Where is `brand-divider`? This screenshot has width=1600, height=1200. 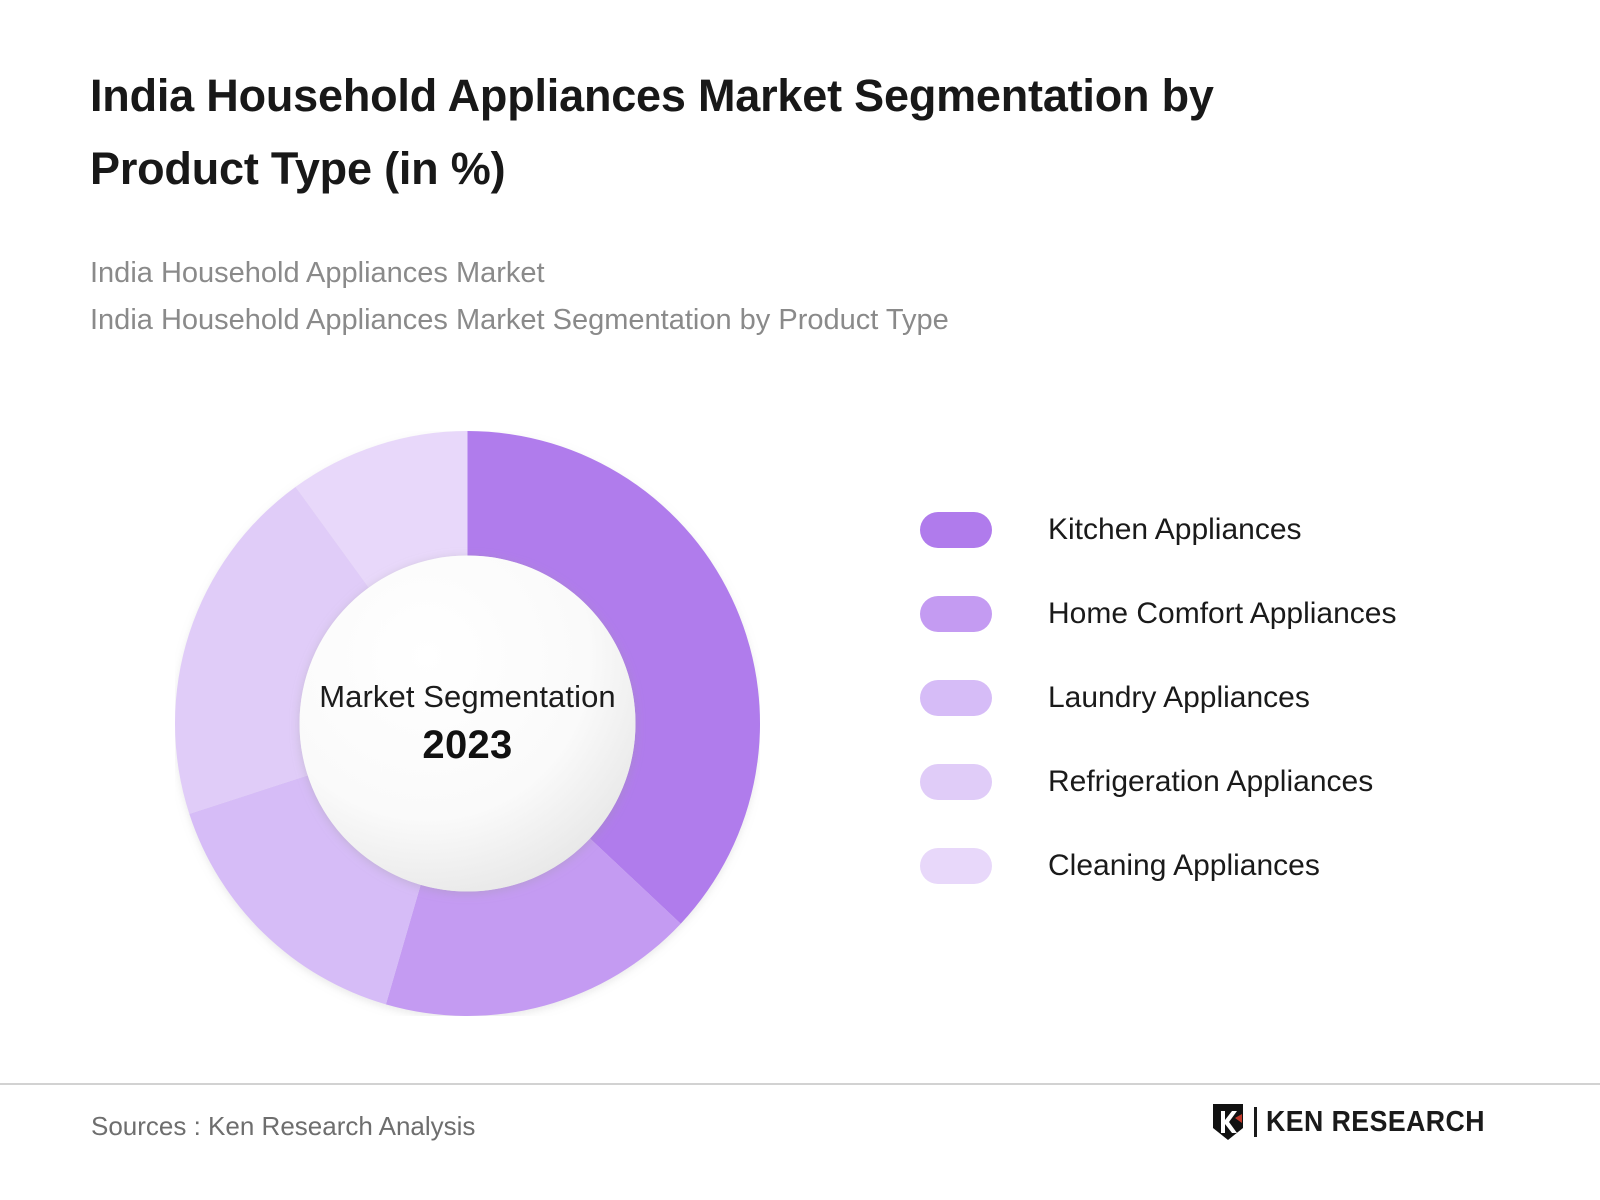
brand-divider is located at coordinates (1255, 1122).